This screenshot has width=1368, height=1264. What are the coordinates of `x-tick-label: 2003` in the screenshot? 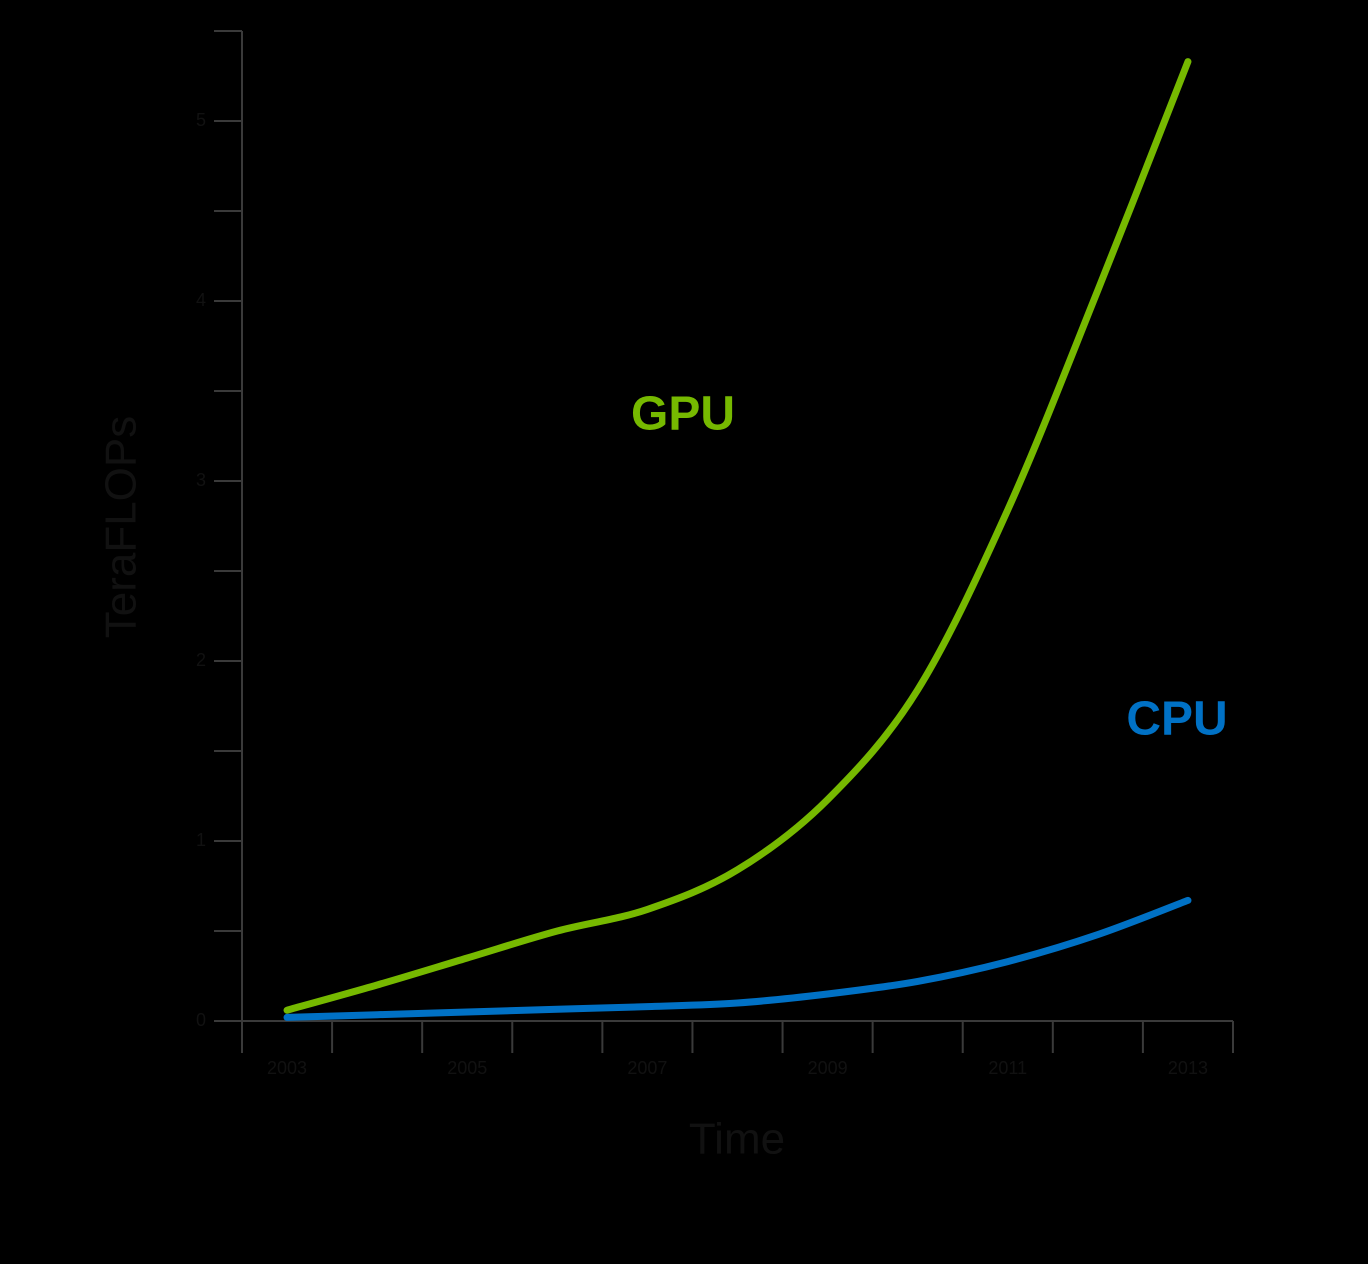 It's located at (287, 1068).